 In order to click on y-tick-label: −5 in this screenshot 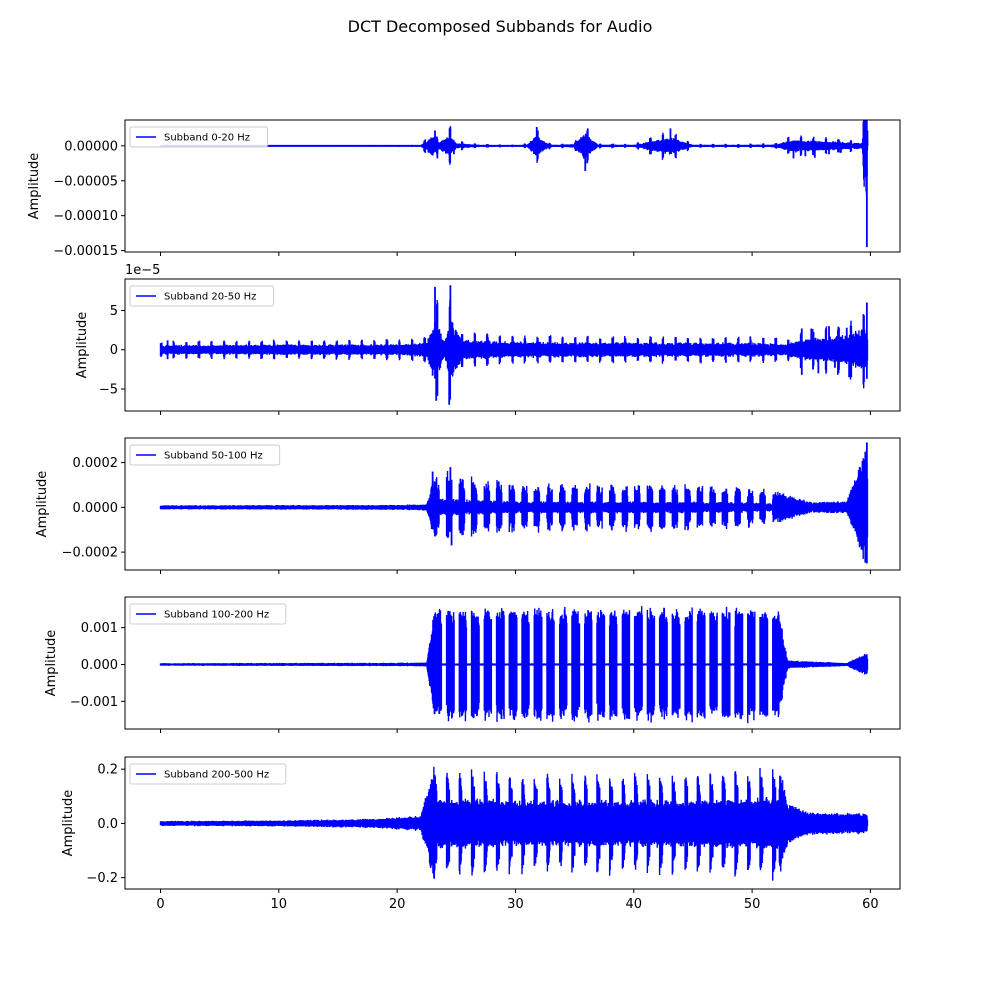, I will do `click(108, 390)`.